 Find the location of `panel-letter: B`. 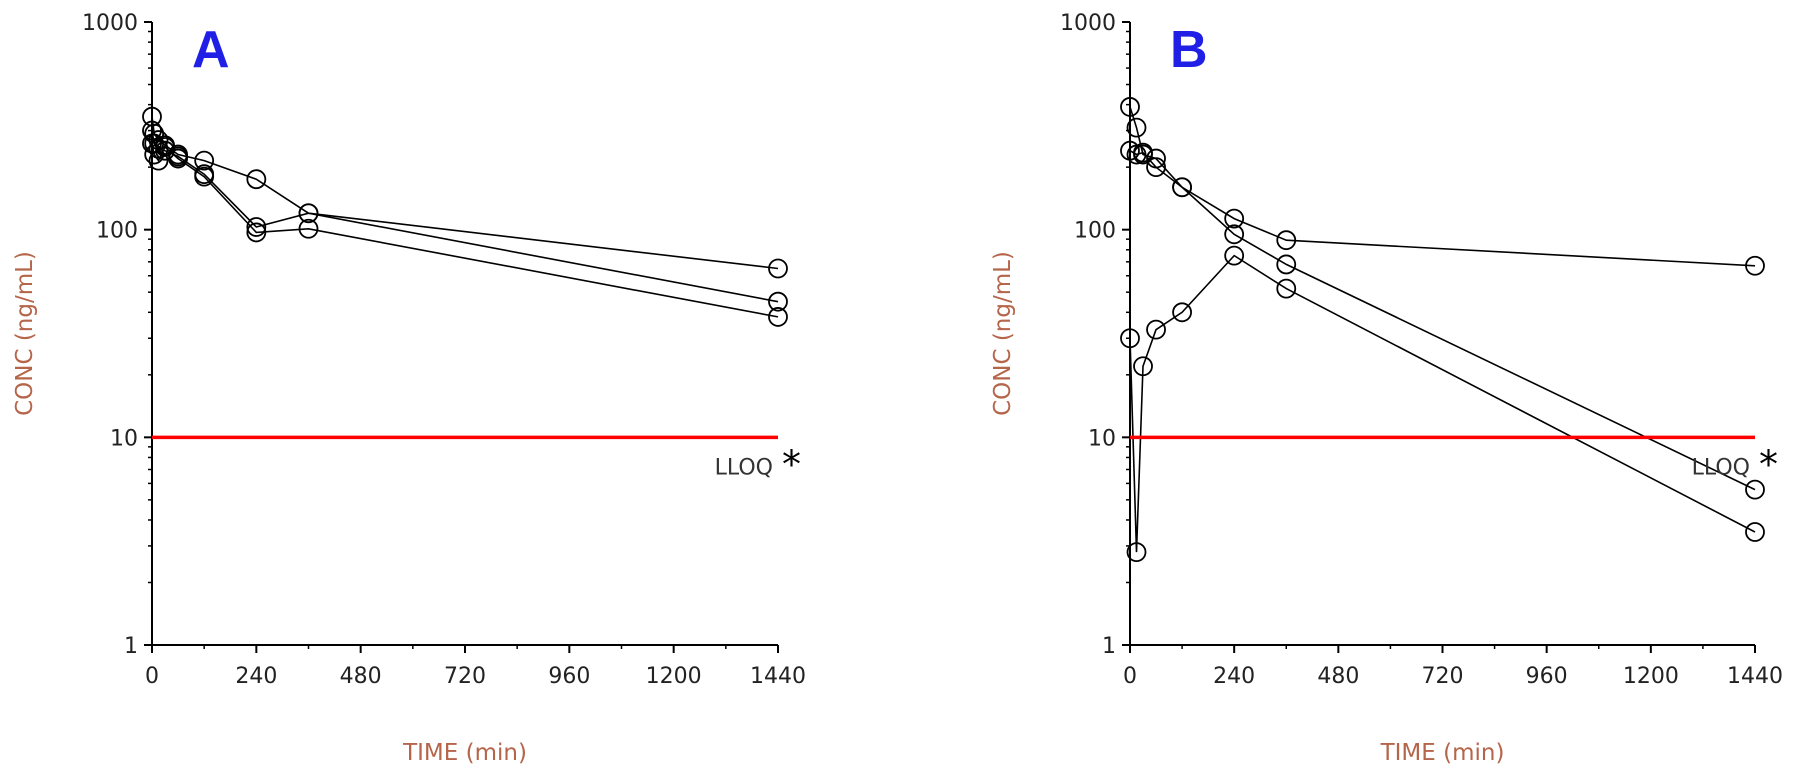

panel-letter: B is located at coordinates (1189, 50).